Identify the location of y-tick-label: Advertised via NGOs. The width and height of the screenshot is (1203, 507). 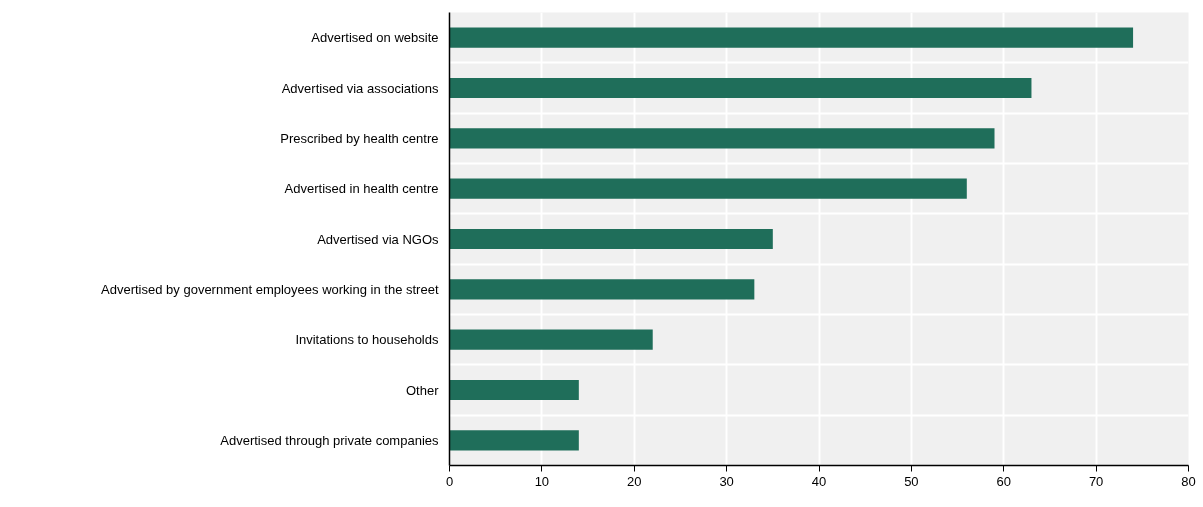
(378, 239).